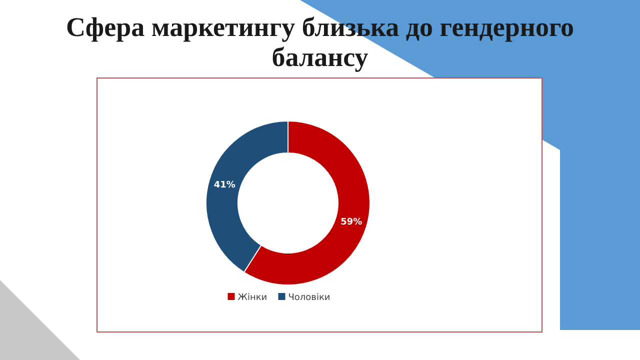  What do you see at coordinates (309, 298) in the screenshot?
I see `legend-label: Чоловіки` at bounding box center [309, 298].